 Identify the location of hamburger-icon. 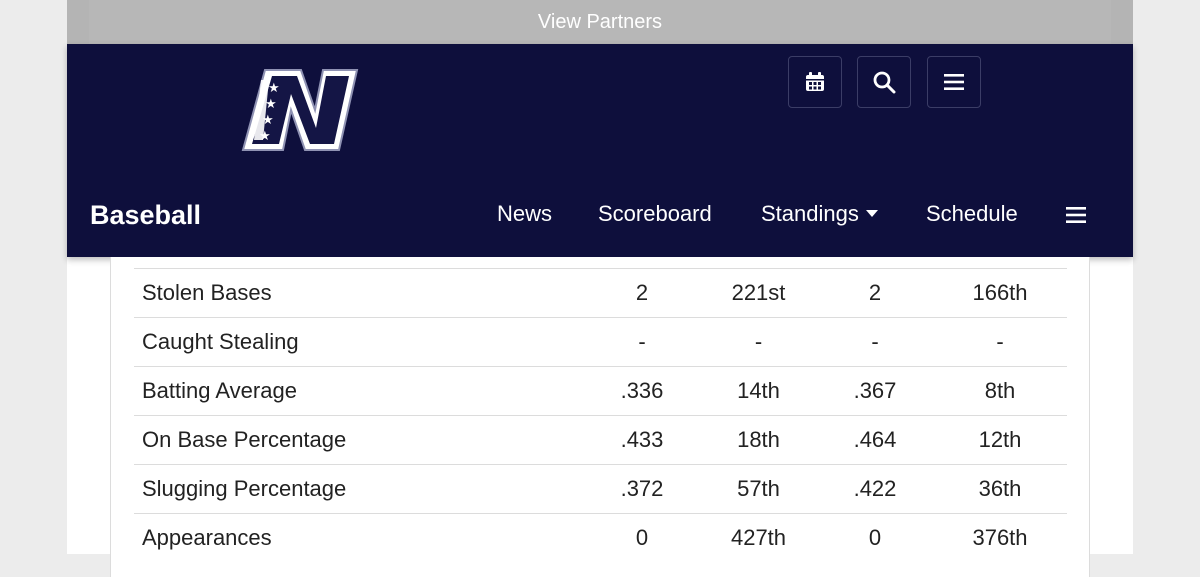
(1076, 215).